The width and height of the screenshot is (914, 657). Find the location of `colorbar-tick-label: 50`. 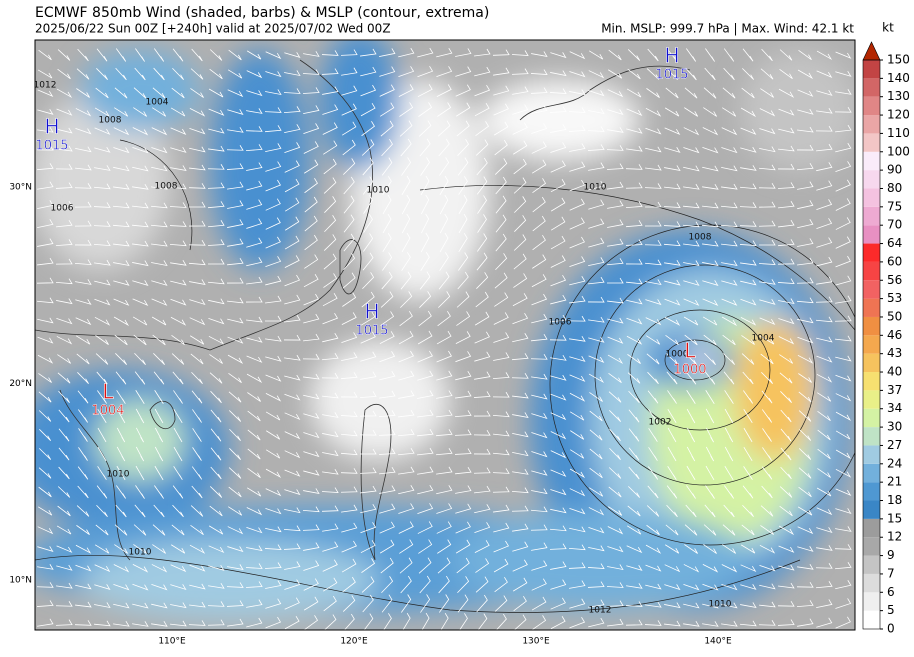

colorbar-tick-label: 50 is located at coordinates (894, 316).